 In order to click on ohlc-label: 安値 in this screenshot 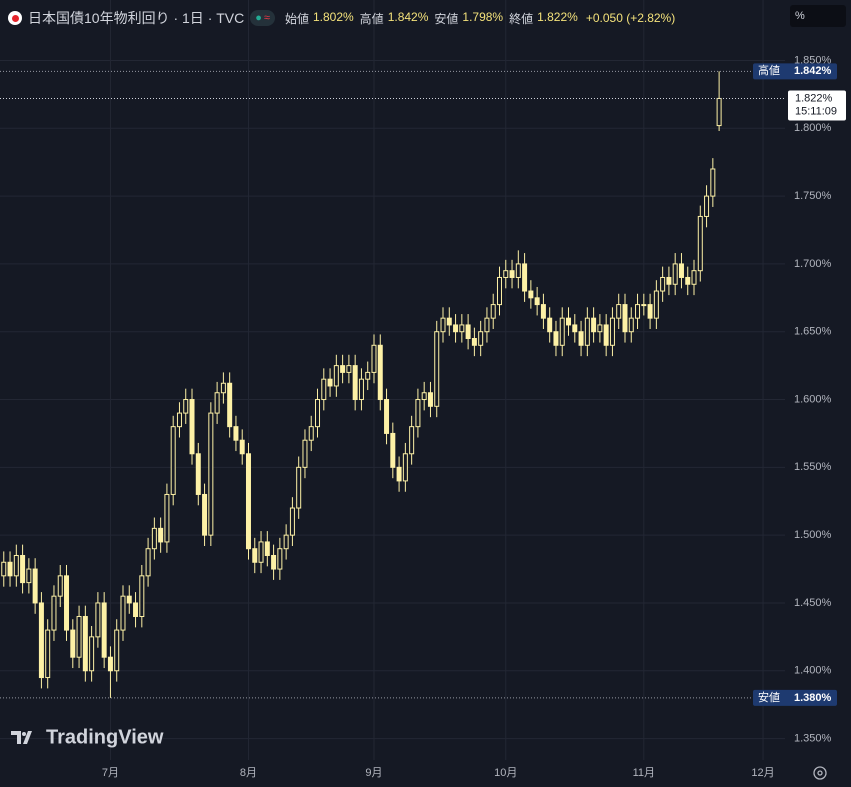, I will do `click(446, 18)`.